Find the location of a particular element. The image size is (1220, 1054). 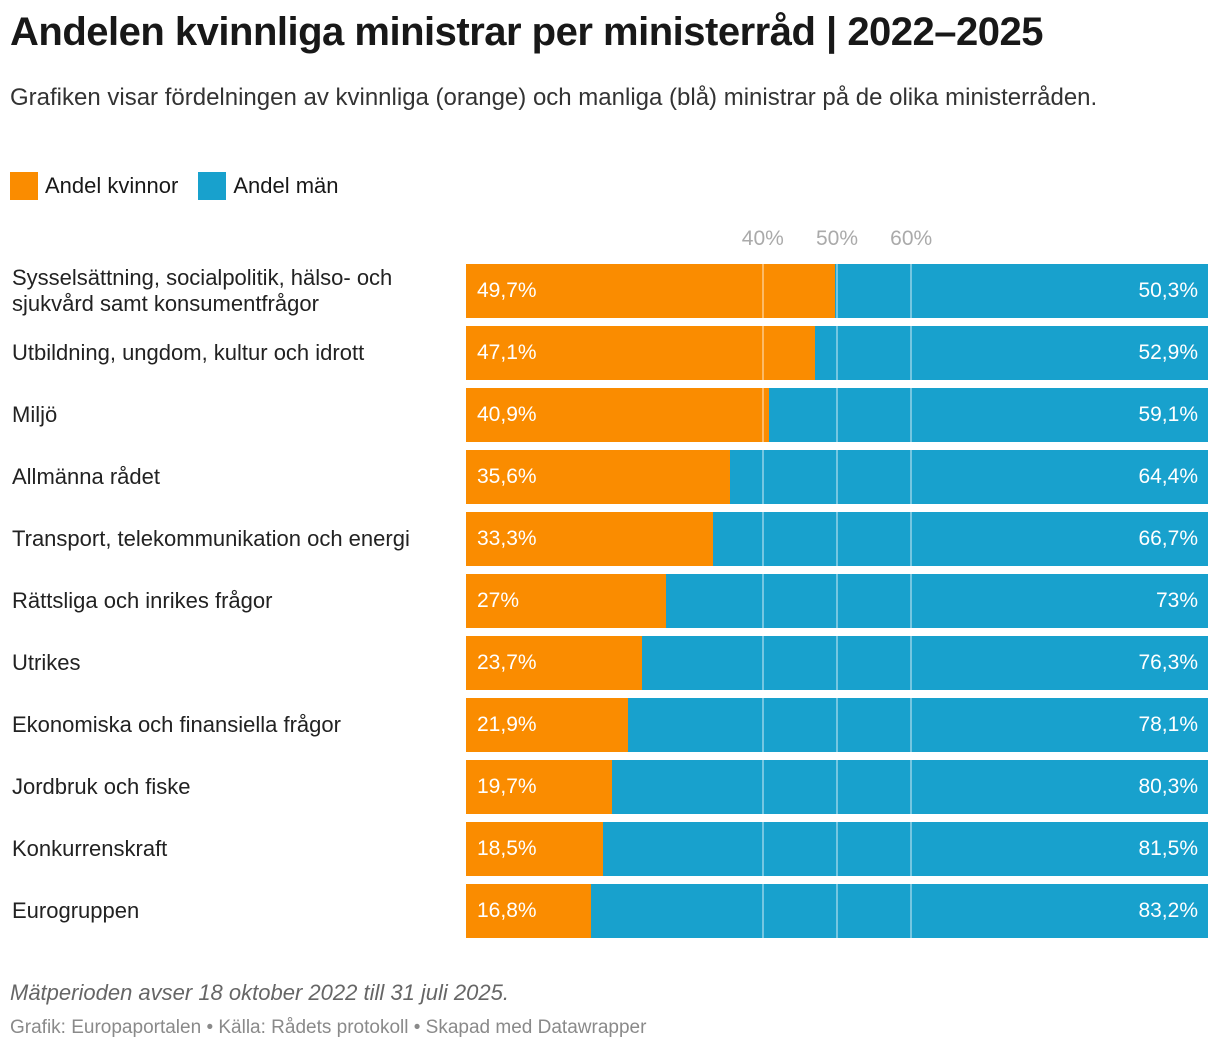

value-label-men: 50,3% is located at coordinates (1168, 290).